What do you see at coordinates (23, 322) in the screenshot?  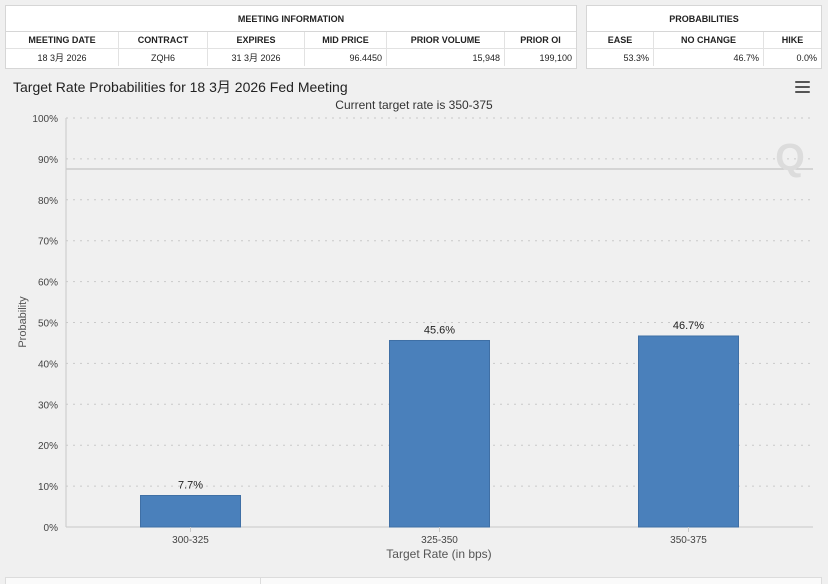 I see `y-axis-title: Probability` at bounding box center [23, 322].